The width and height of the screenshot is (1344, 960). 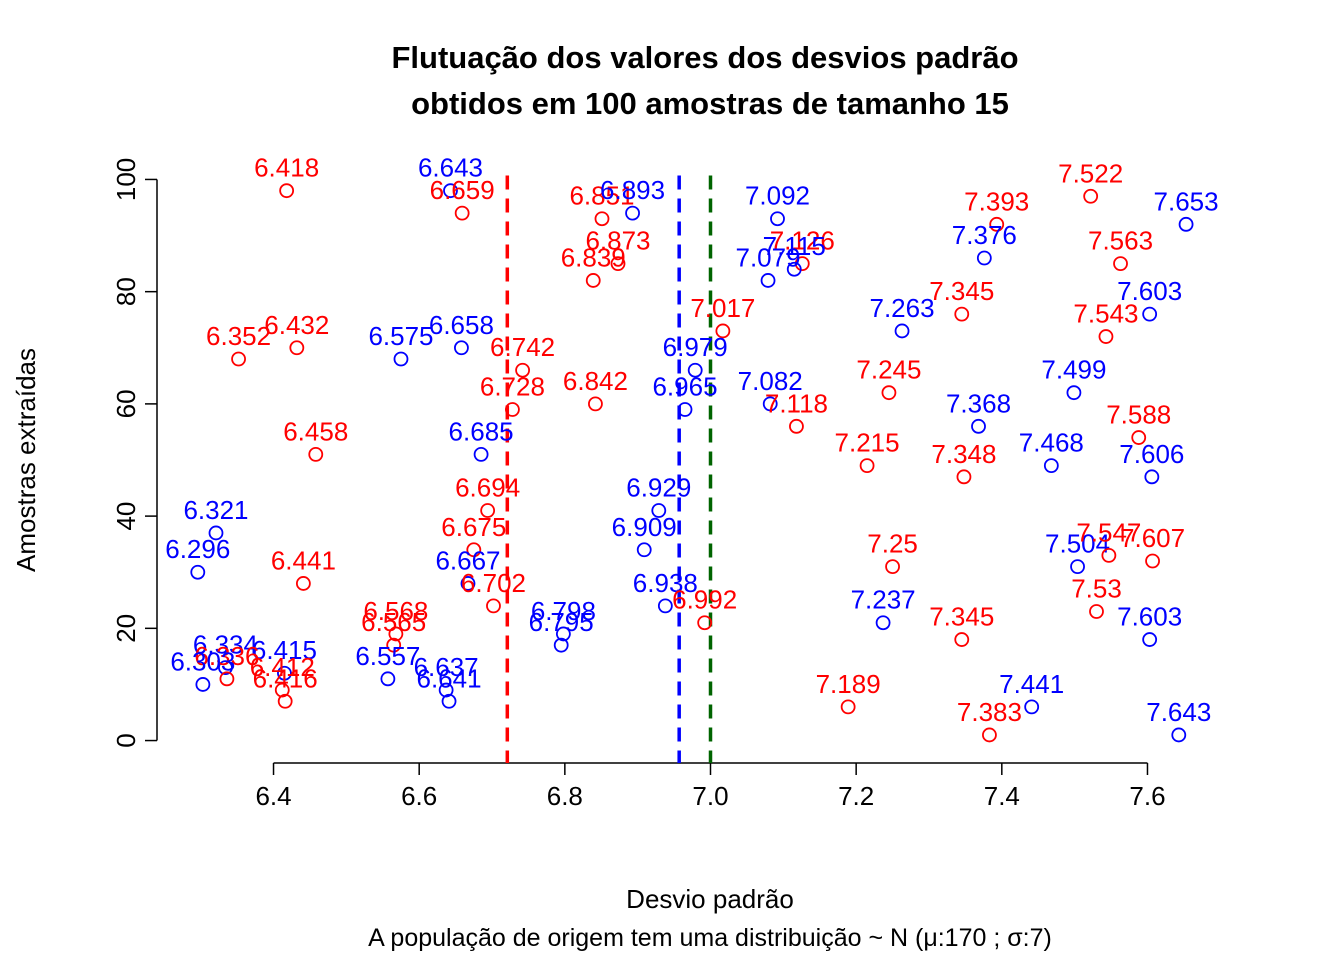 What do you see at coordinates (315, 431) in the screenshot?
I see `data-label: 6.458` at bounding box center [315, 431].